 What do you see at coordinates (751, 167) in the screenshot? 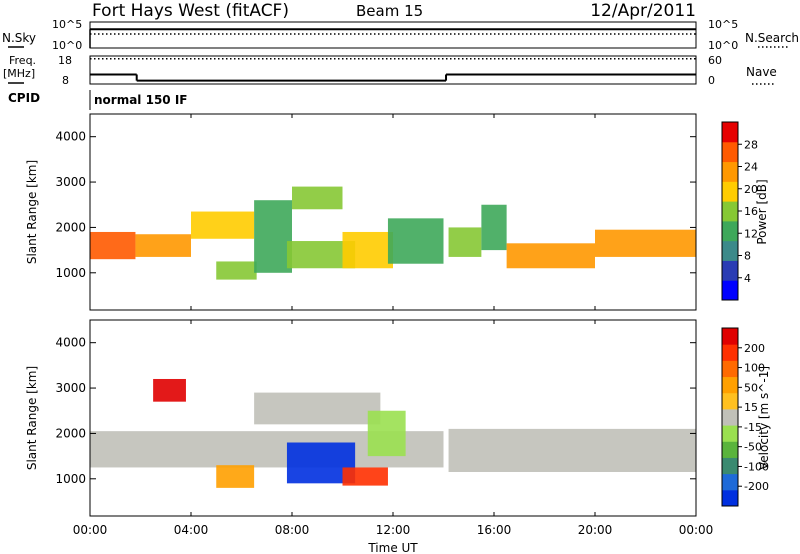
I see `colorbar-tick-label: 24` at bounding box center [751, 167].